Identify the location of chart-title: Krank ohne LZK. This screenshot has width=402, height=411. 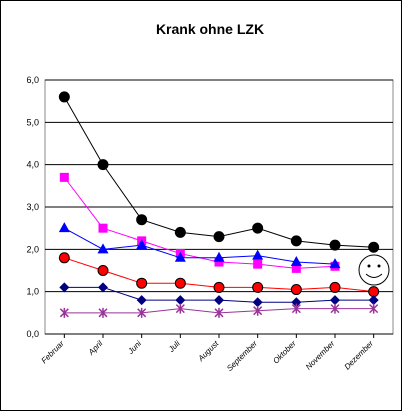
(210, 29).